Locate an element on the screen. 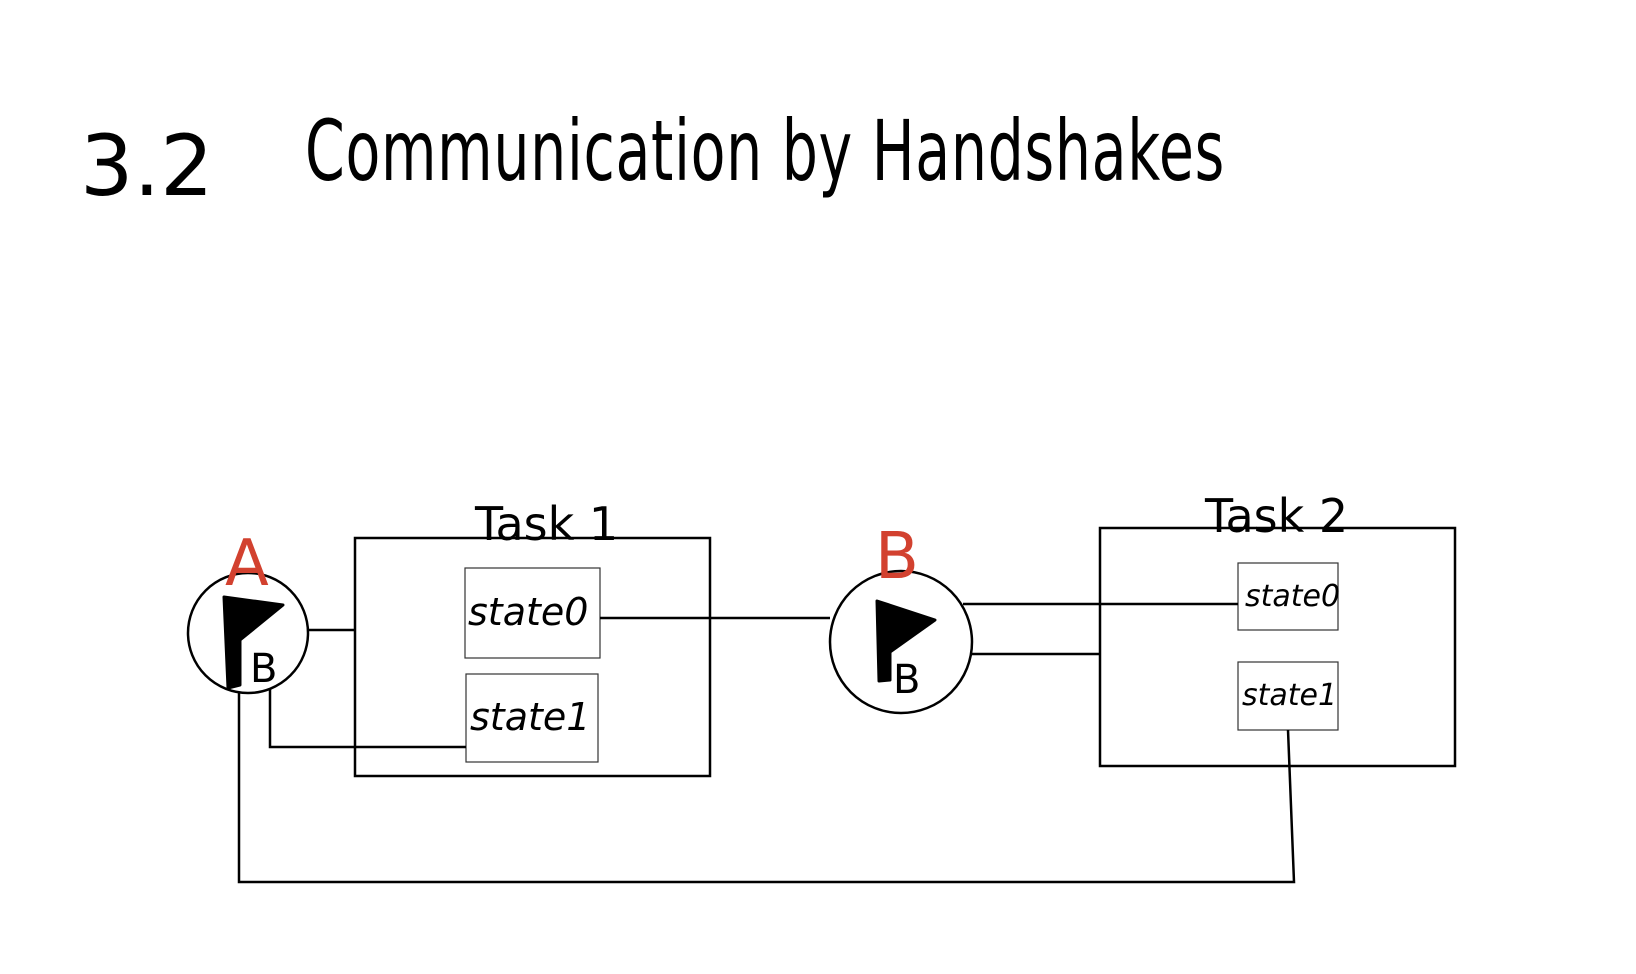 The width and height of the screenshot is (1636, 974). task1-state0-label: state0 is located at coordinates (528, 612).